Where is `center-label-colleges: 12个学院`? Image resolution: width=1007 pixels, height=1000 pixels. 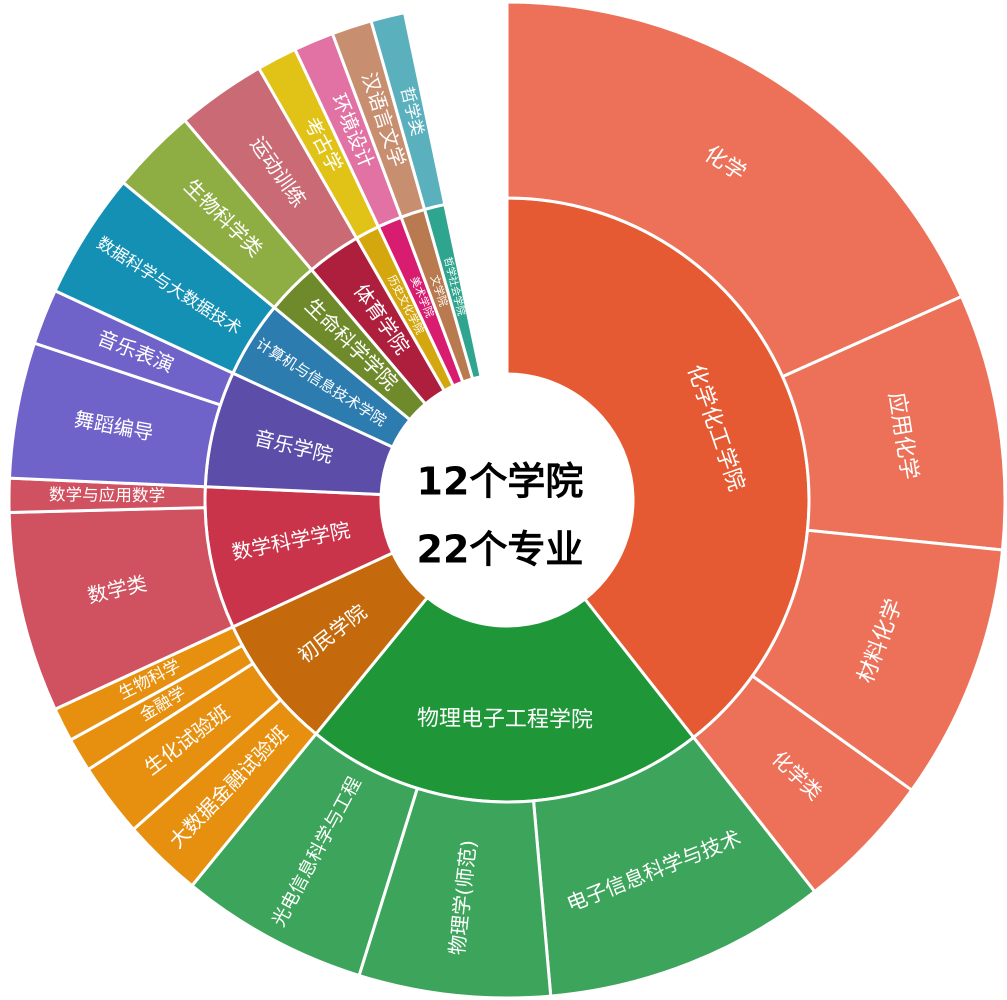 center-label-colleges: 12个学院 is located at coordinates (500, 482).